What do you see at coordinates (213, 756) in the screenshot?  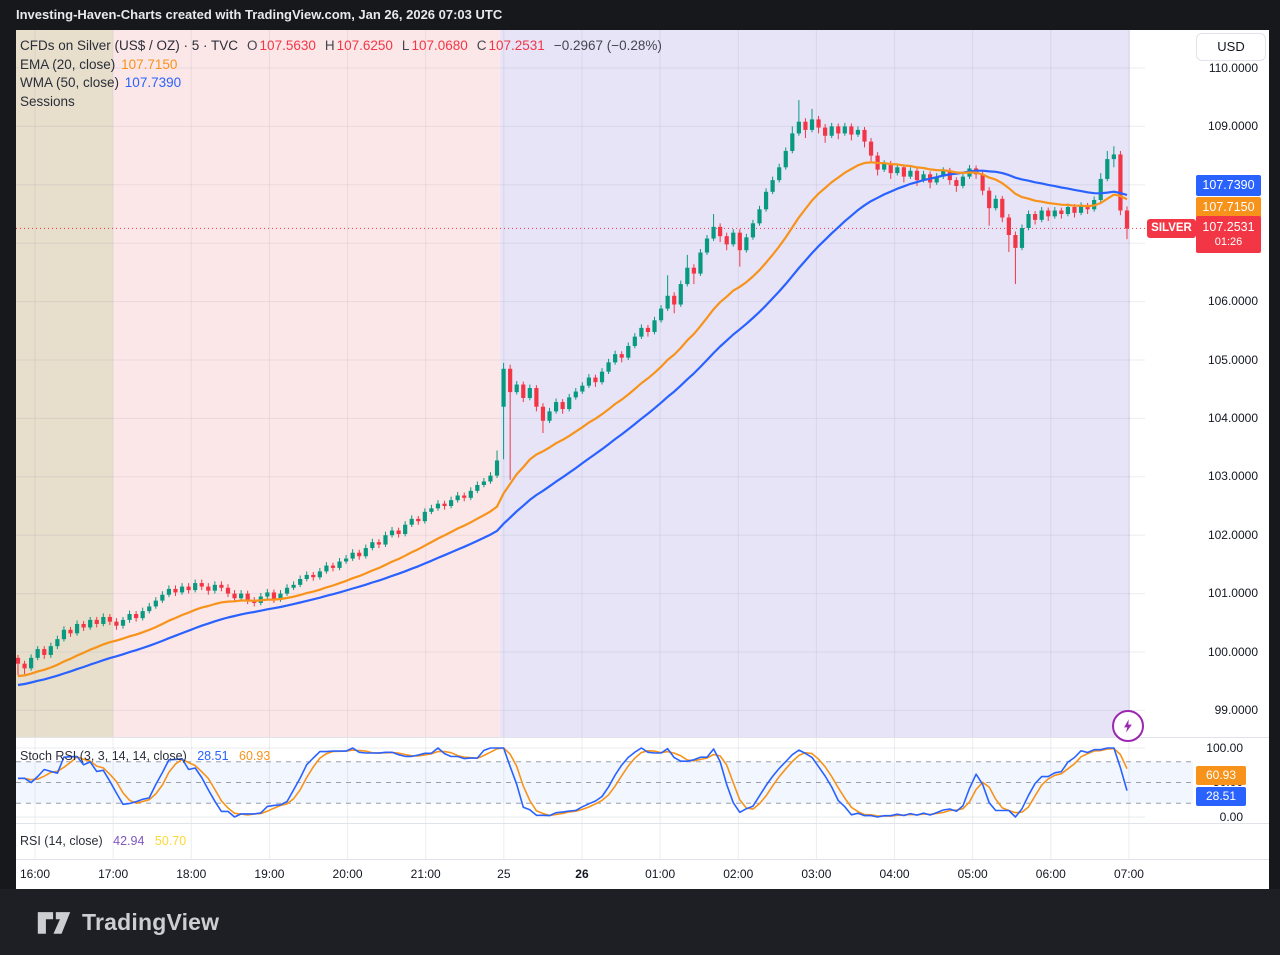 I see `stoch-k-value: 28.51` at bounding box center [213, 756].